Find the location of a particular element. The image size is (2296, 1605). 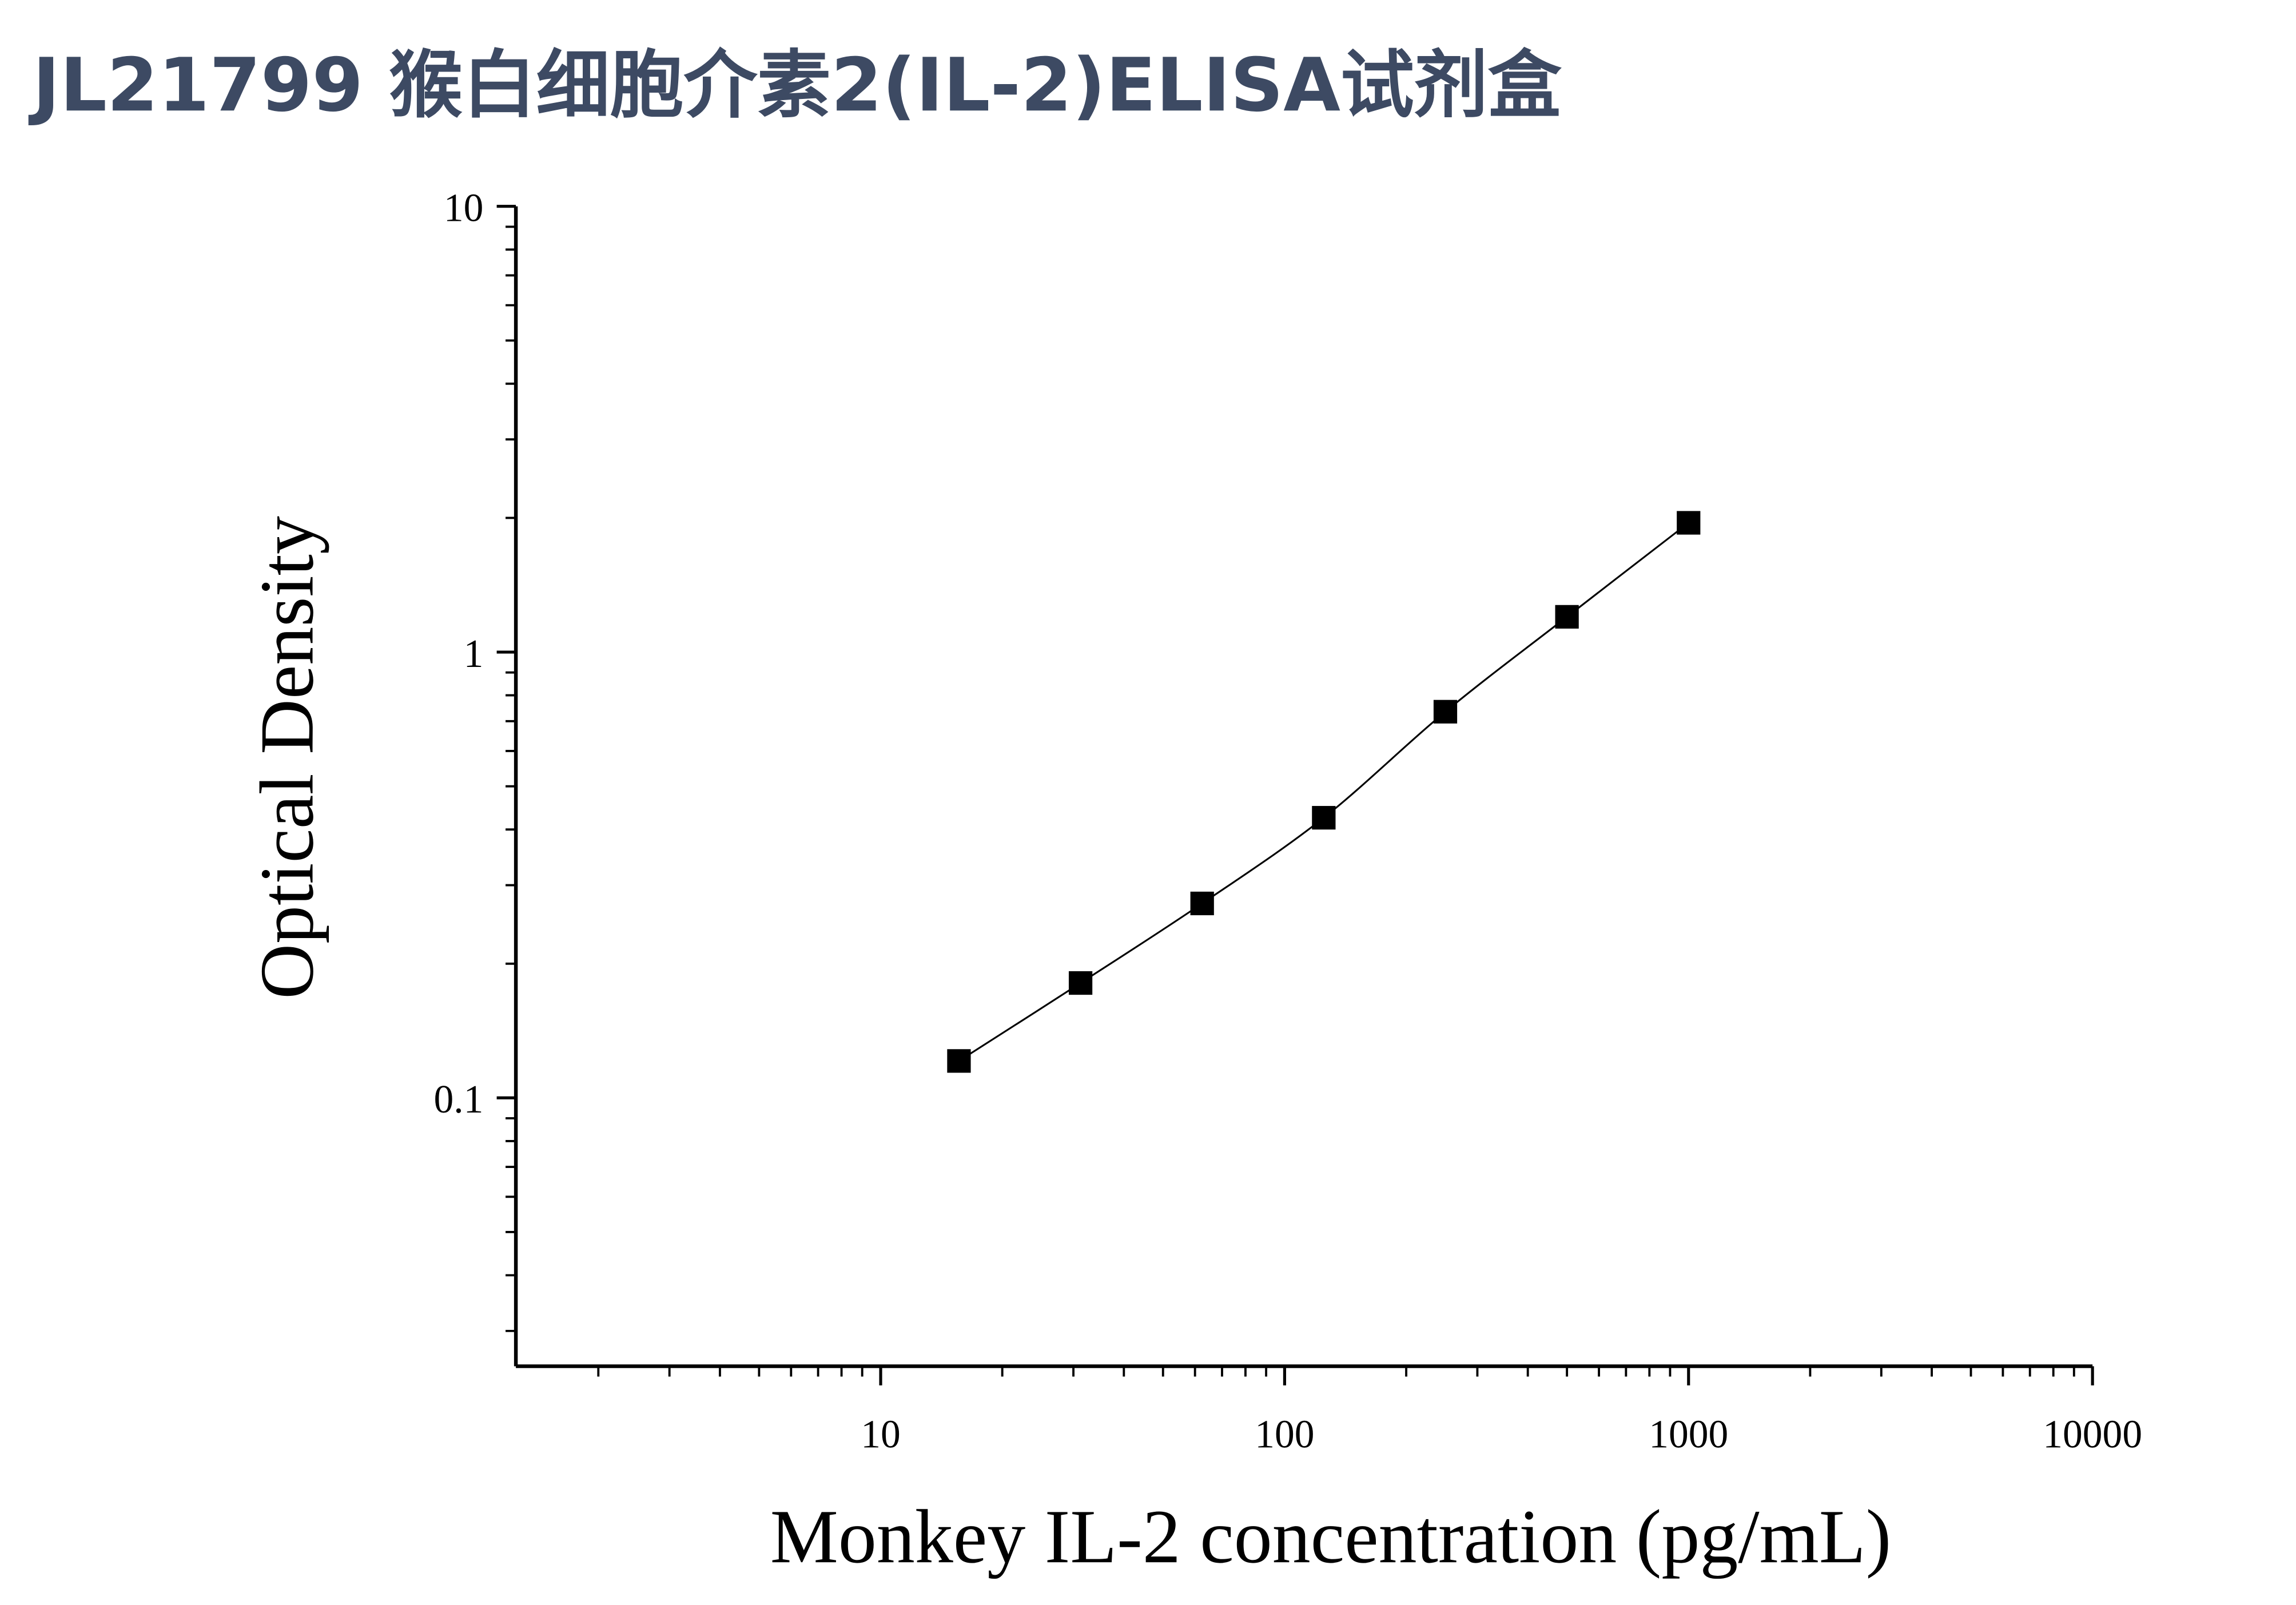

x-axis-label: Monkey IL-2 concentration (pg/mL) is located at coordinates (1331, 1536).